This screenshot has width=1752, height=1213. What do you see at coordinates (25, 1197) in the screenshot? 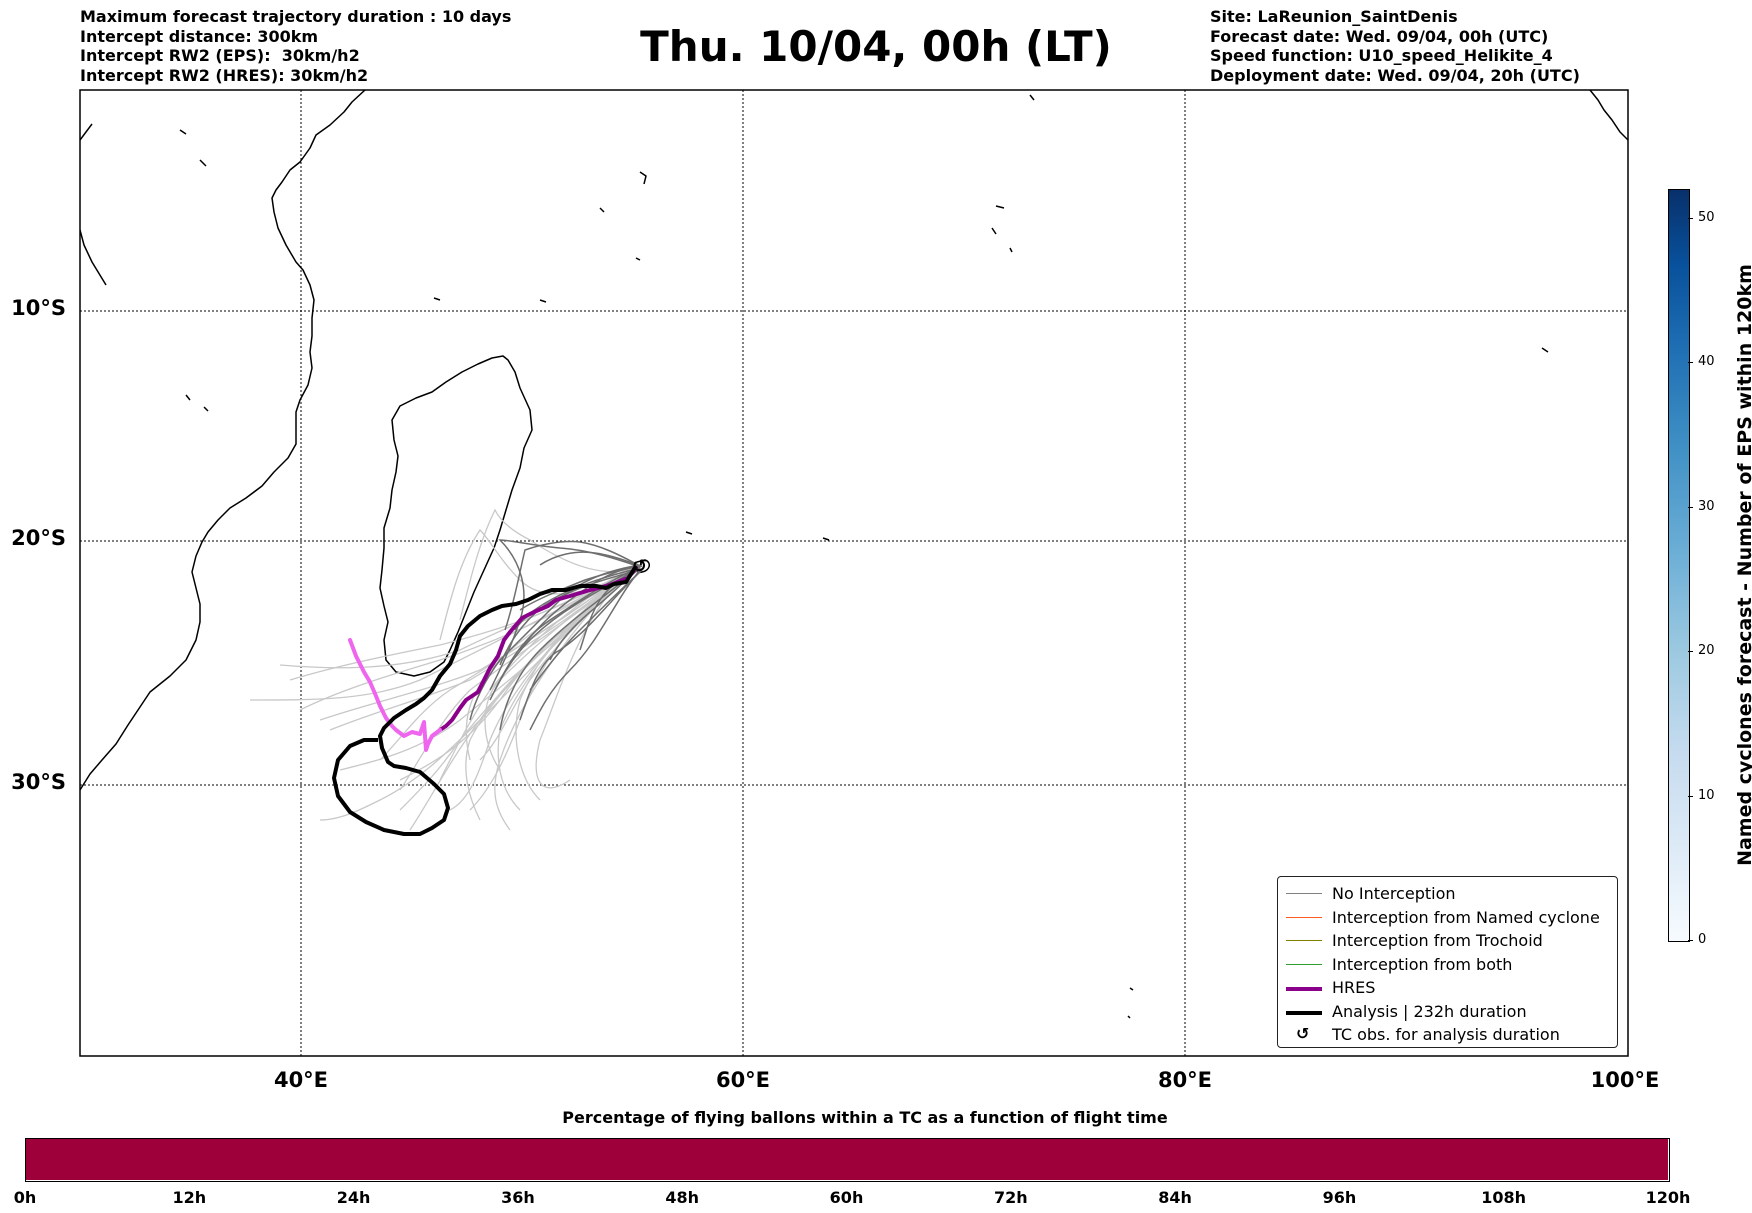
I see `timebar-tick-label: 0h` at bounding box center [25, 1197].